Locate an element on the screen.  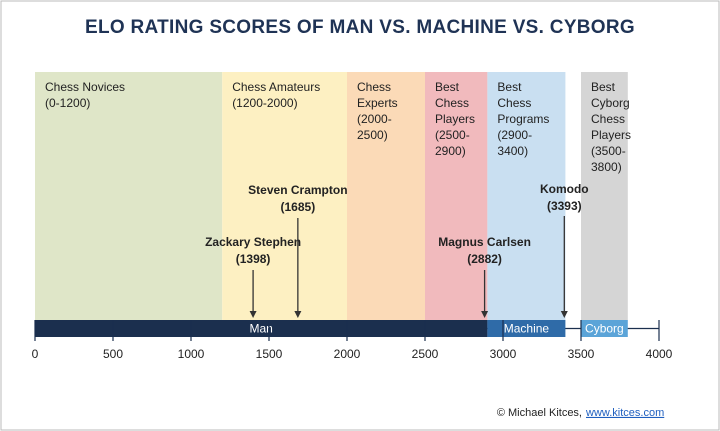
segment-label: Man is located at coordinates (261, 329).